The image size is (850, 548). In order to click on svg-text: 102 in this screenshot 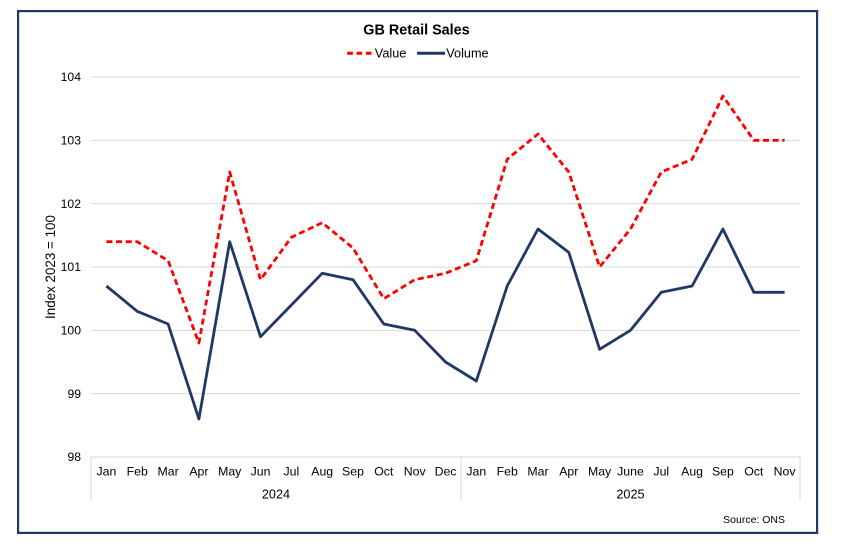, I will do `click(71, 204)`.